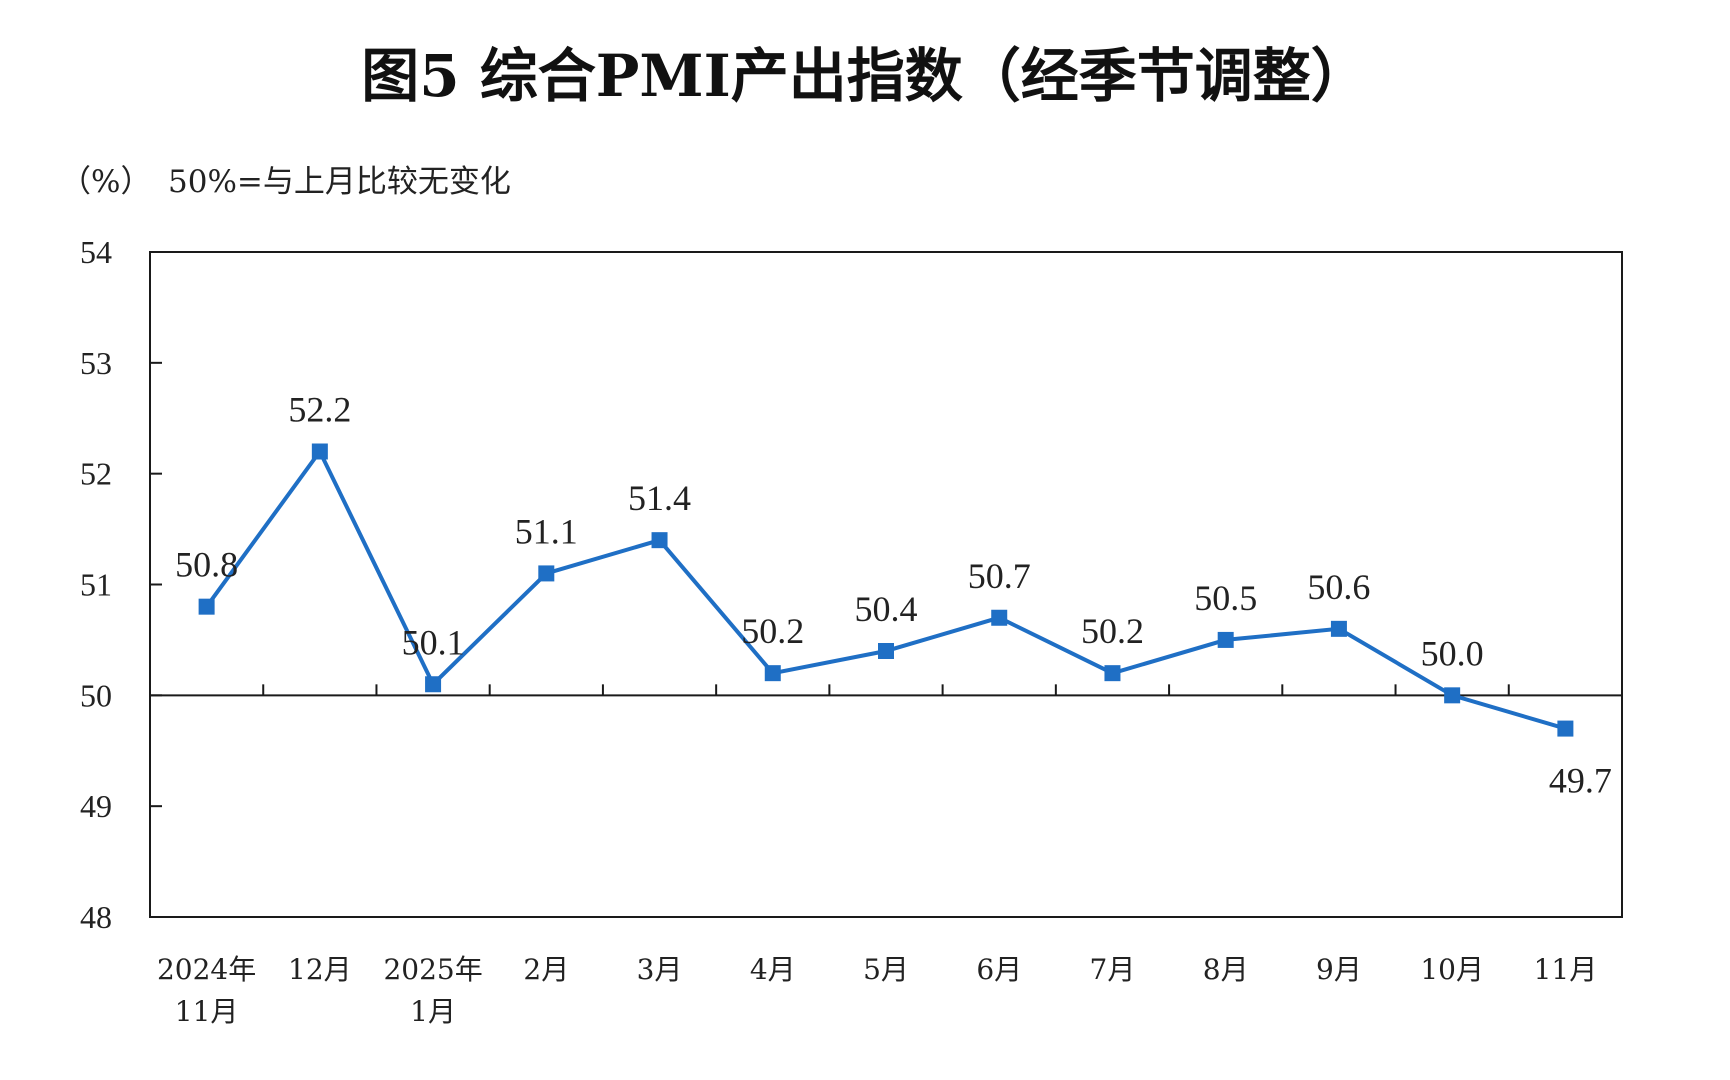  What do you see at coordinates (432, 969) in the screenshot?
I see `x-category-label: 2025年` at bounding box center [432, 969].